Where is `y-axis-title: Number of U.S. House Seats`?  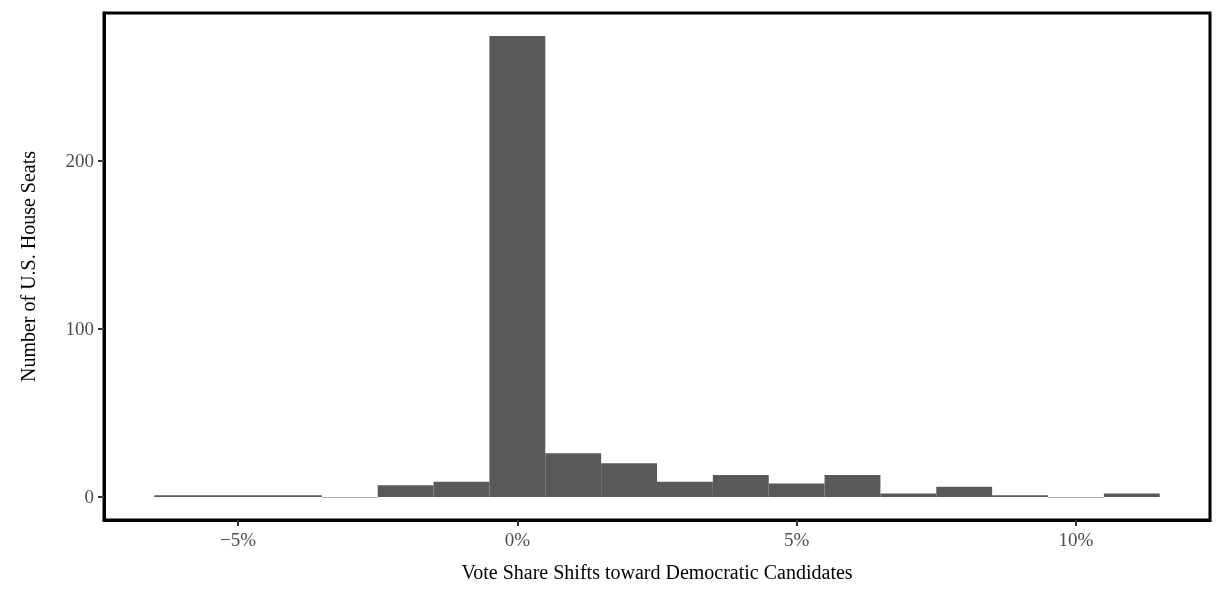
y-axis-title: Number of U.S. House Seats is located at coordinates (28, 266).